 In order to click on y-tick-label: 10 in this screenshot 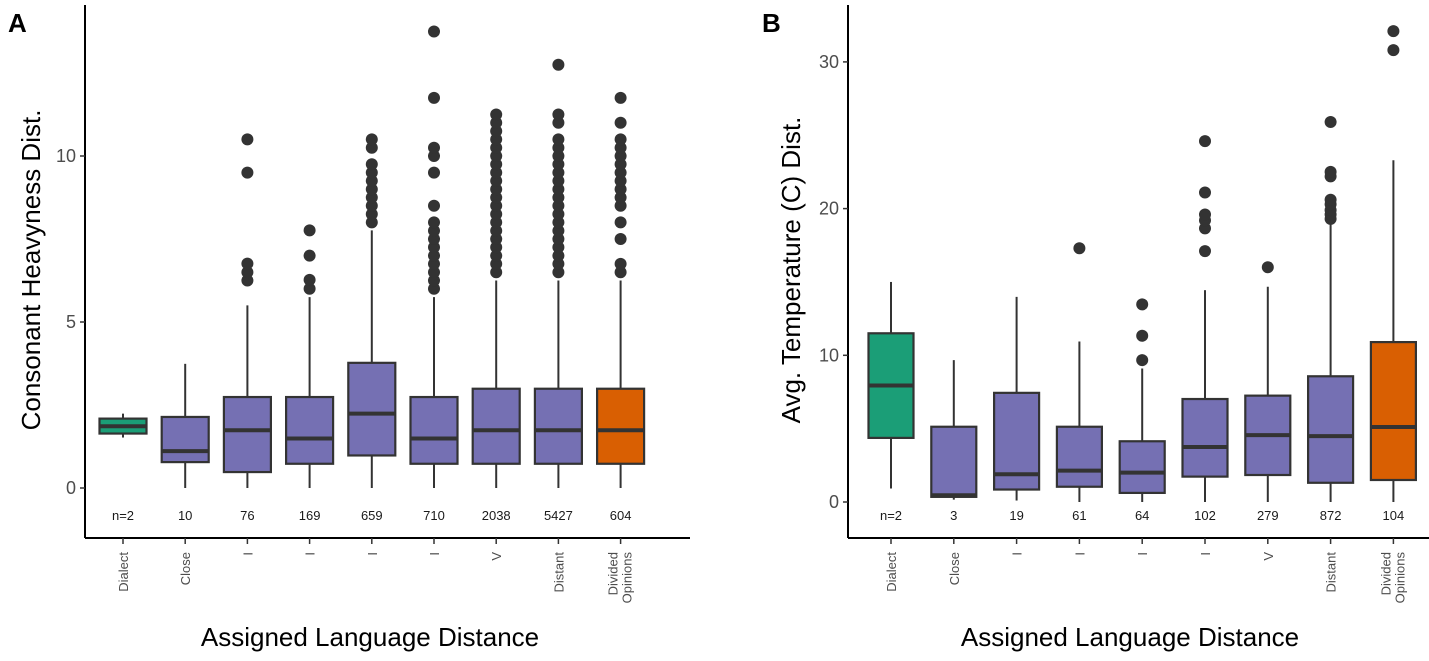, I will do `click(66, 156)`.